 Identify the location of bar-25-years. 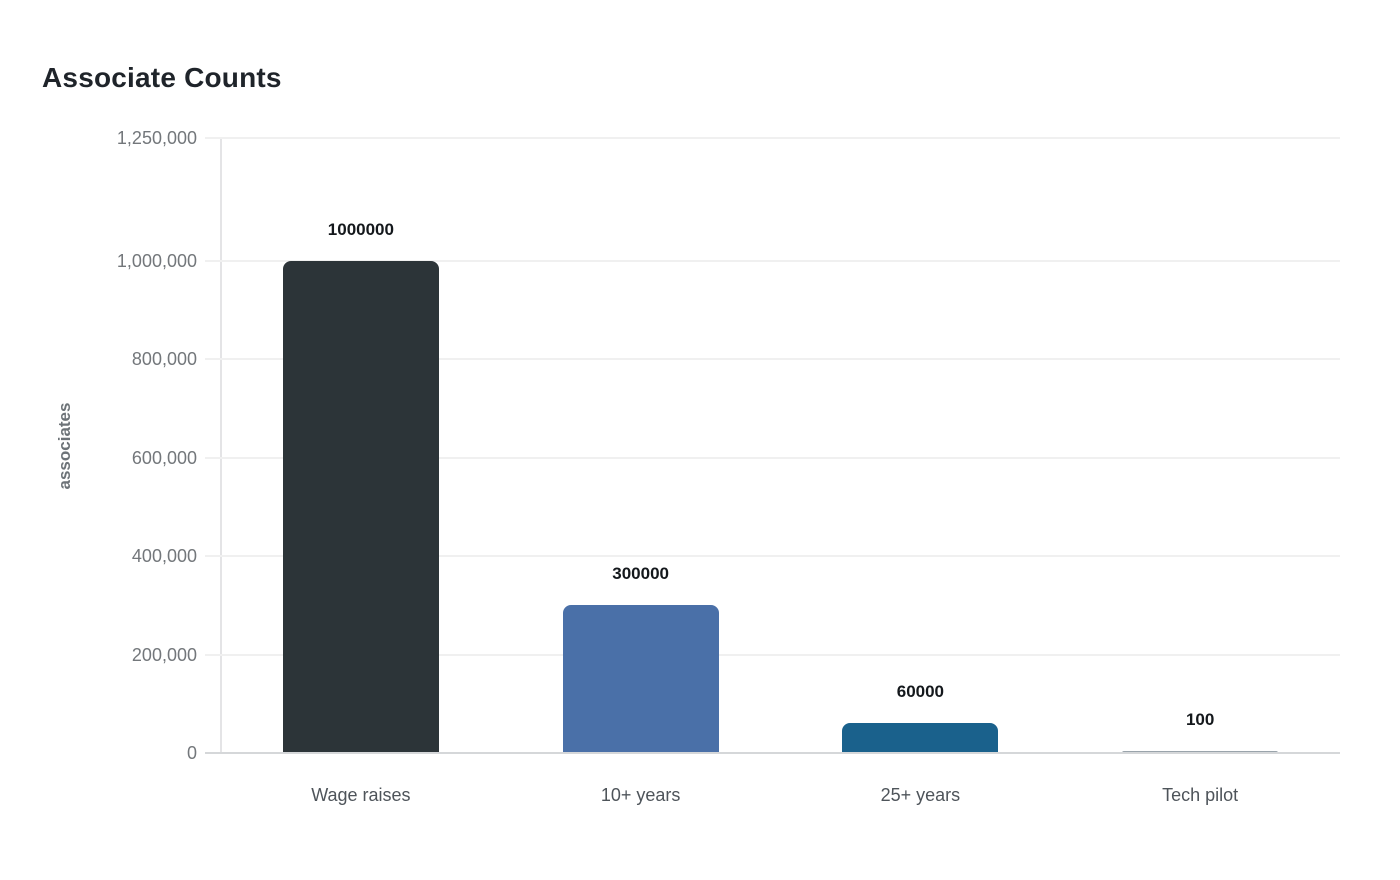
(920, 738).